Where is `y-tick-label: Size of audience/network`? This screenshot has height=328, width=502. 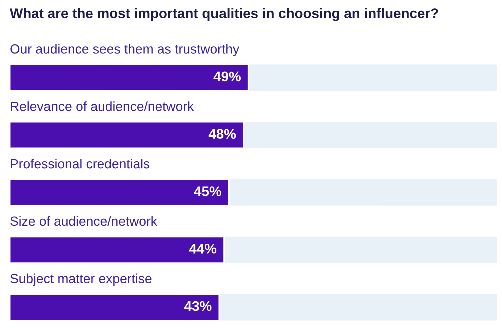
y-tick-label: Size of audience/network is located at coordinates (84, 221).